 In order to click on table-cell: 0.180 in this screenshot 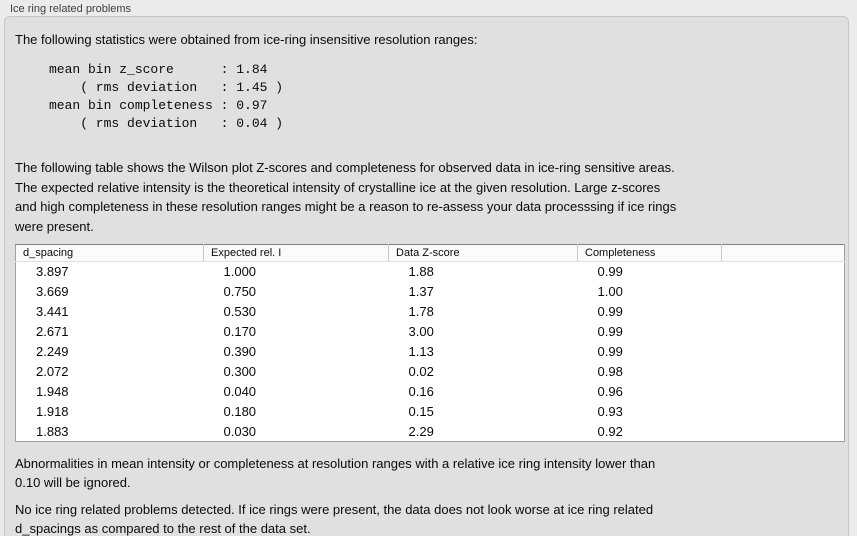, I will do `click(240, 411)`.